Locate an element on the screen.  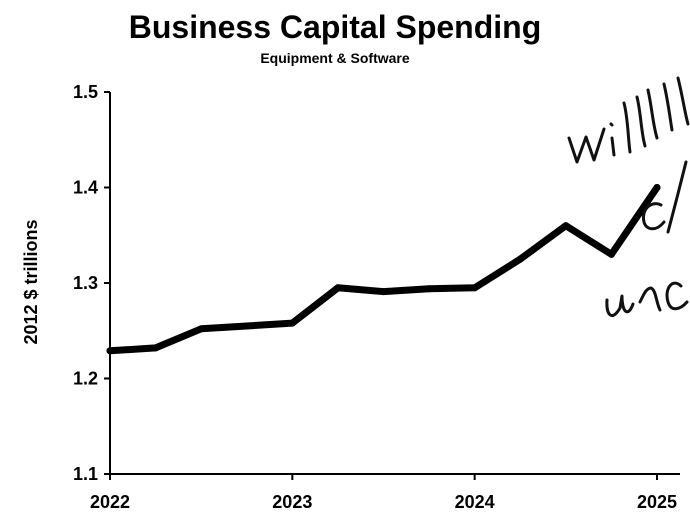
handwritten-word-will is located at coordinates (628, 120).